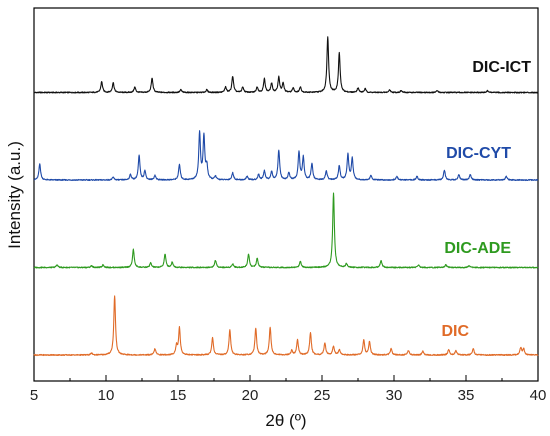 The height and width of the screenshot is (436, 550). I want to click on y-axis-title: Intensity (a.u.), so click(14, 195).